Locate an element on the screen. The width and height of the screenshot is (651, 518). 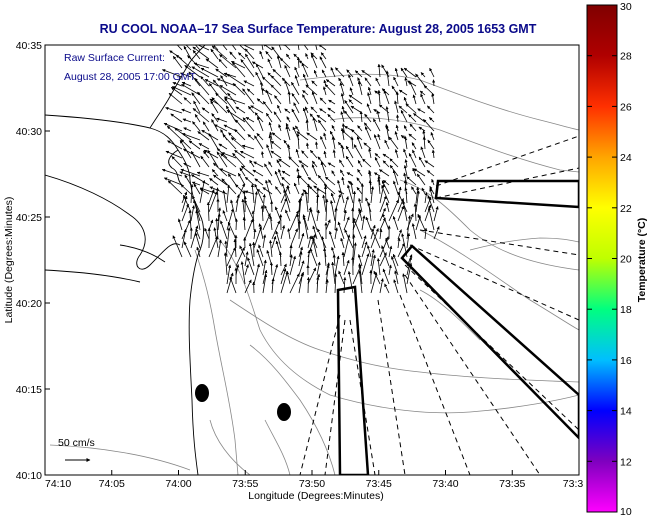
colorbar-tick-label: 18 is located at coordinates (626, 310).